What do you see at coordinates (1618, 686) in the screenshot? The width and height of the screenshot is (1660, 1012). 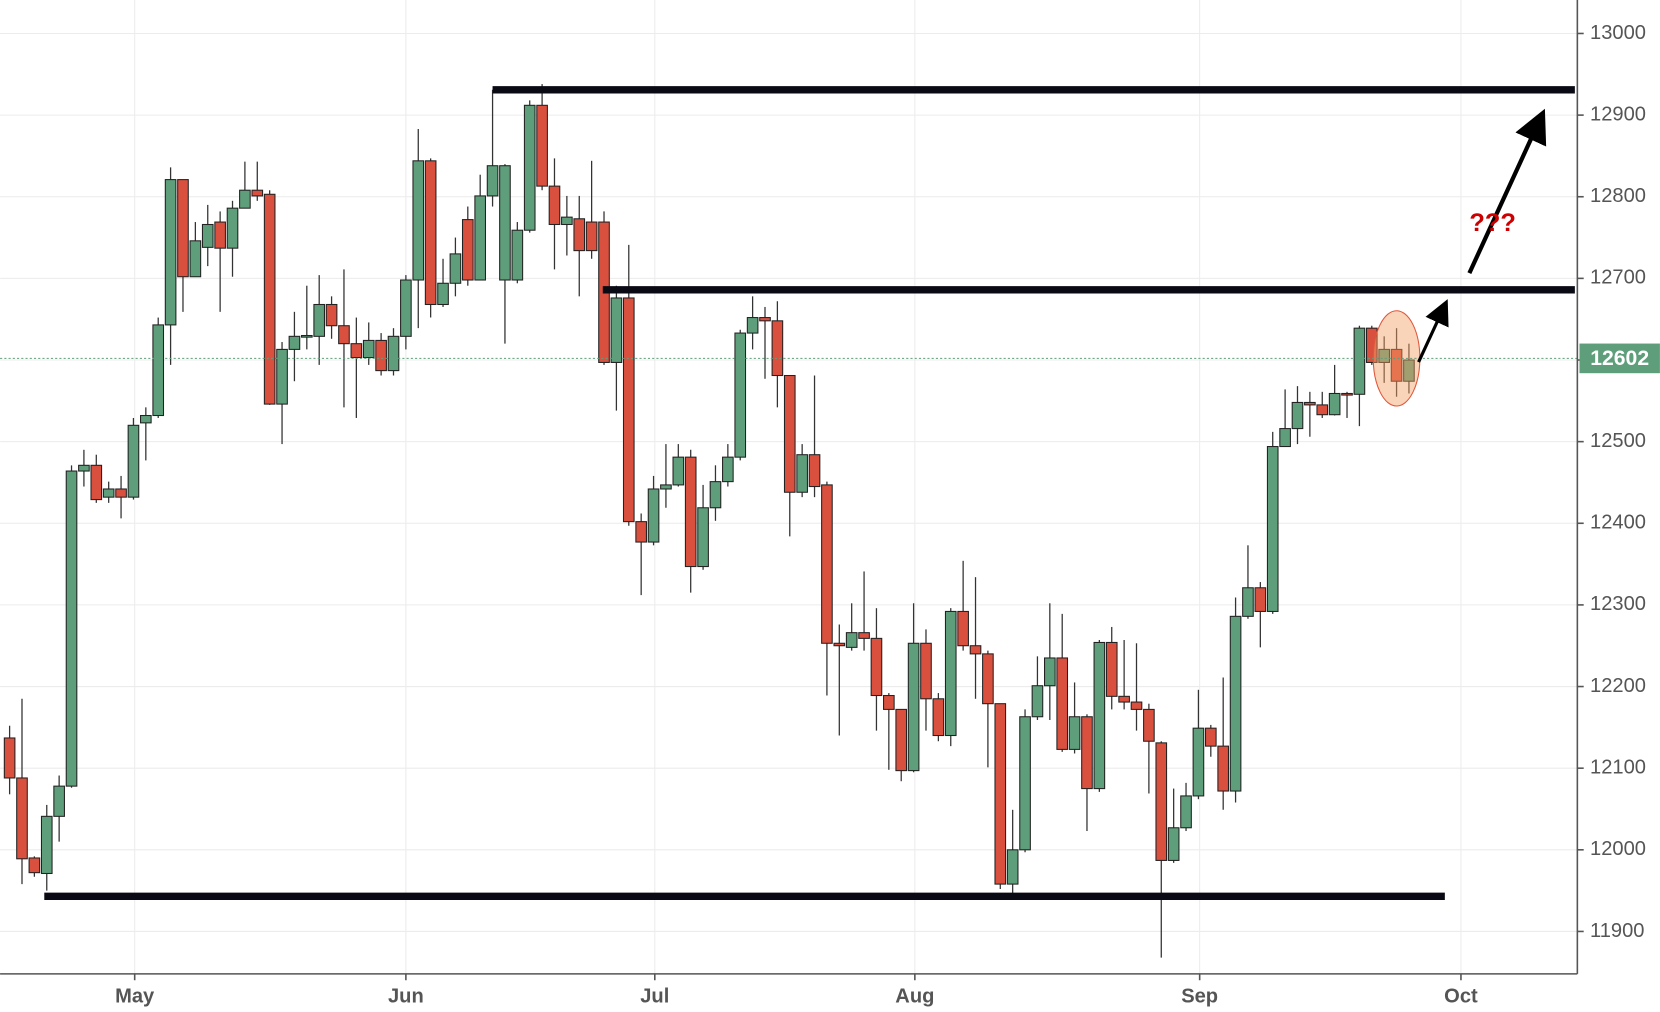 I see `y-tick-label: 12200` at bounding box center [1618, 686].